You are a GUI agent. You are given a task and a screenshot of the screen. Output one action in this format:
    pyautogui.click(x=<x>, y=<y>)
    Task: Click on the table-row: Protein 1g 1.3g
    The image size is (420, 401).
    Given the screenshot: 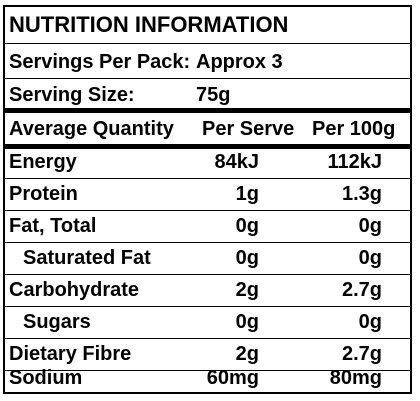 What is the action you would take?
    pyautogui.click(x=207, y=194)
    